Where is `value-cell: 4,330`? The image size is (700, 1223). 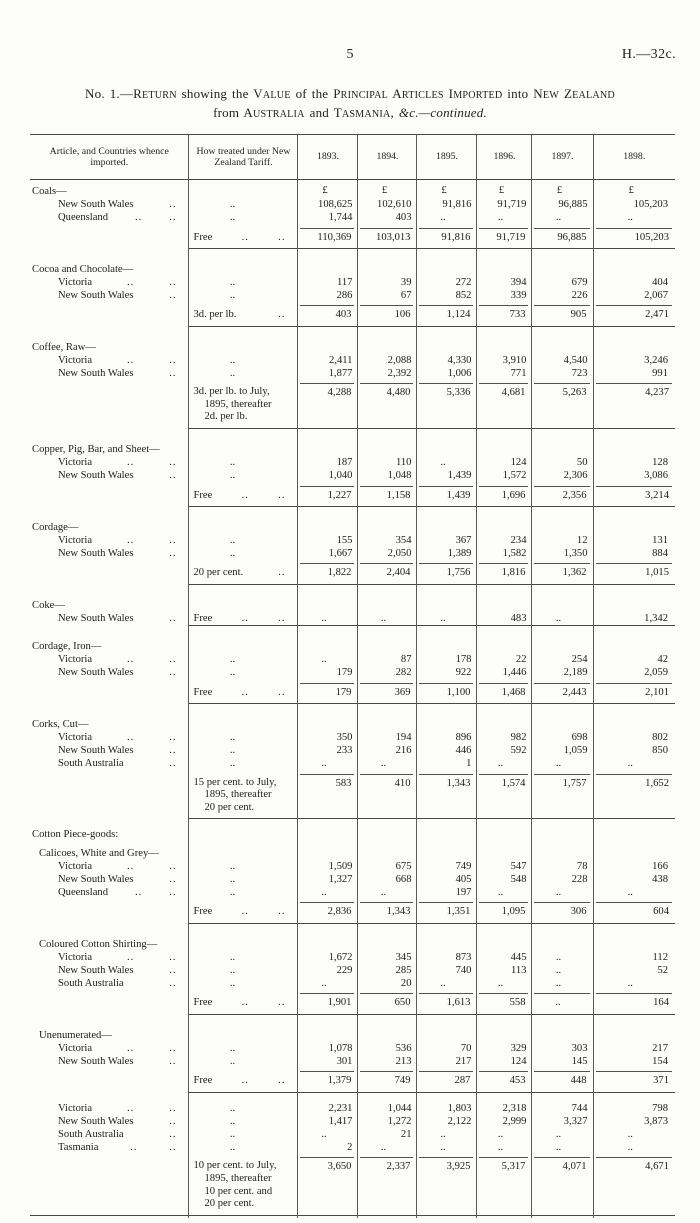
value-cell: 4,330 is located at coordinates (446, 360).